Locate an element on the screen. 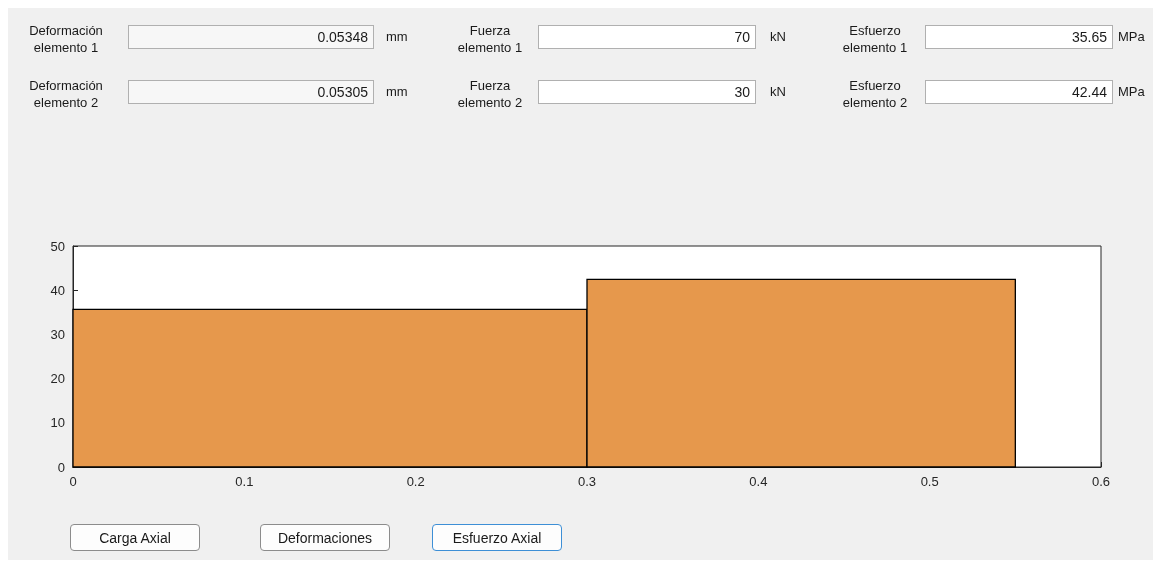  y-tick-label: 30 is located at coordinates (57, 334).